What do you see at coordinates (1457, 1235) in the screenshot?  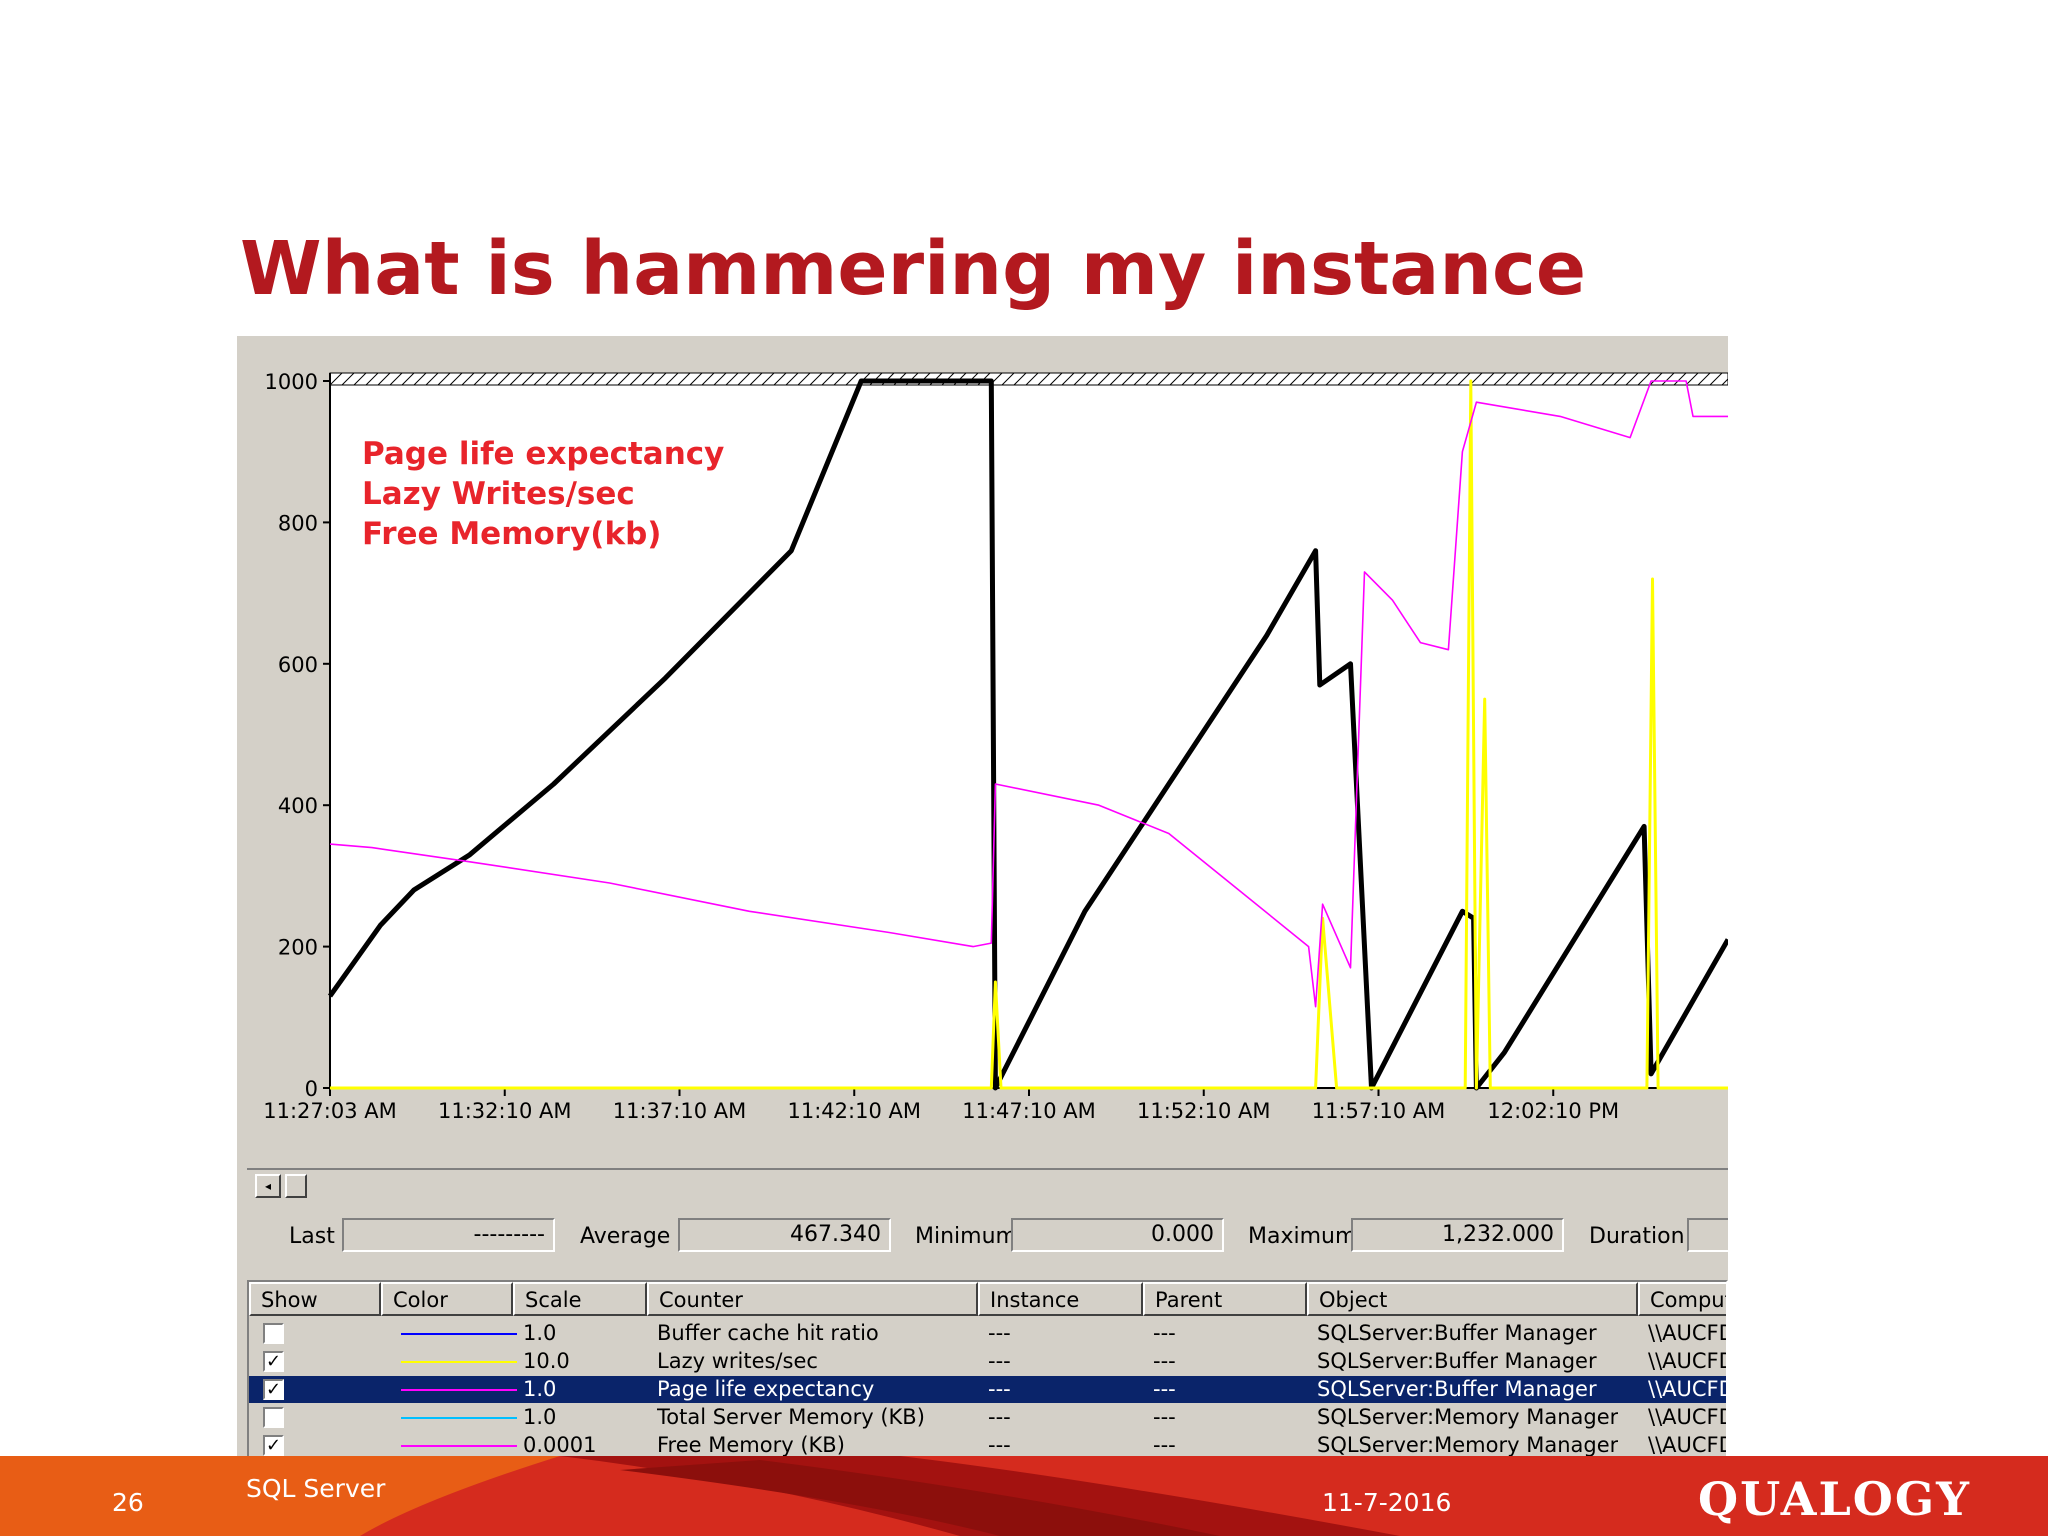 I see `maximum-value: 1,232.000` at bounding box center [1457, 1235].